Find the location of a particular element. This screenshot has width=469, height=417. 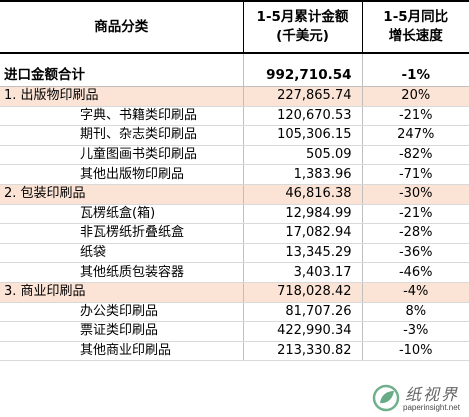

item-label: 字典、书籍类印刷品 is located at coordinates (121, 116).